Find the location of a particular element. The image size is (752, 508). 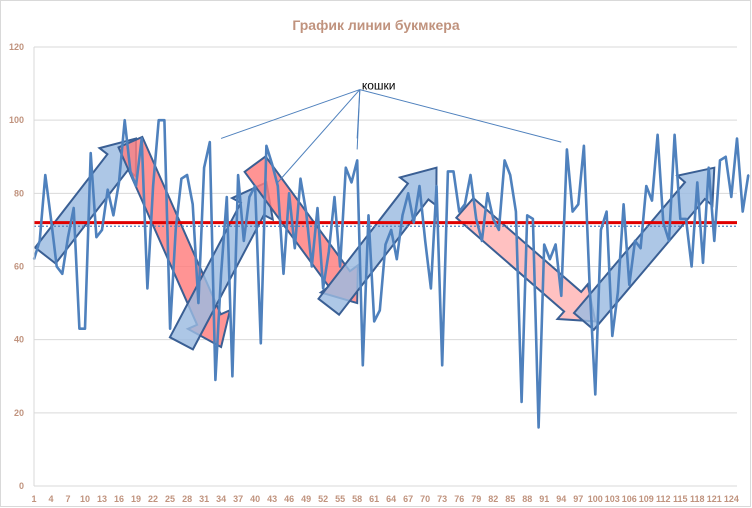

x-tick-label: 52 is located at coordinates (323, 499).